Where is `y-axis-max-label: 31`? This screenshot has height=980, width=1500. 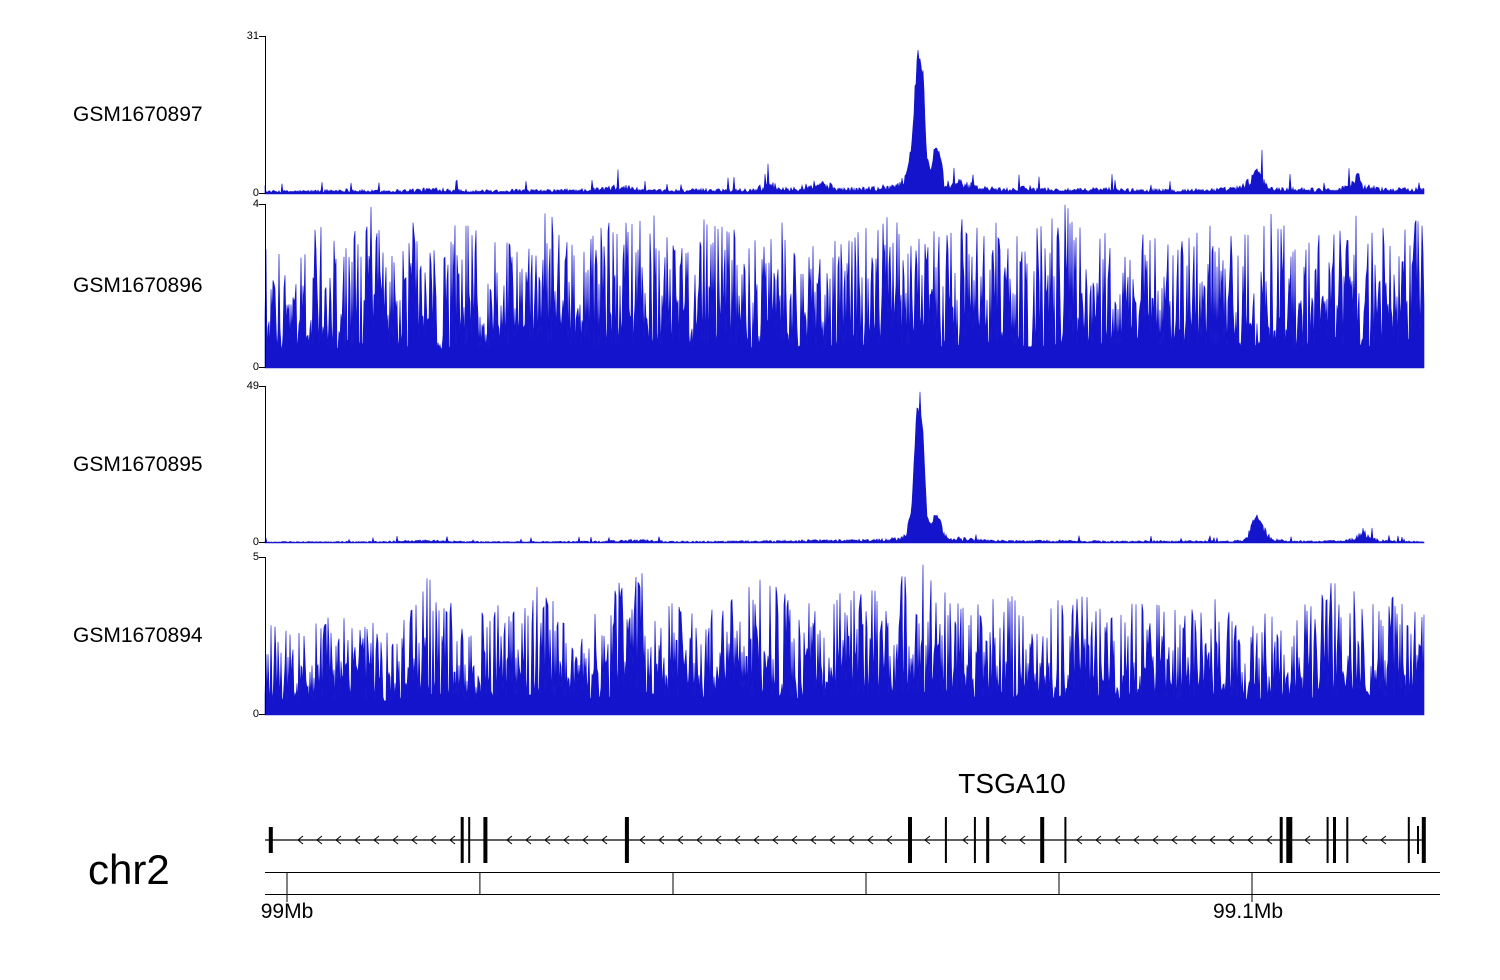
y-axis-max-label: 31 is located at coordinates (252, 36).